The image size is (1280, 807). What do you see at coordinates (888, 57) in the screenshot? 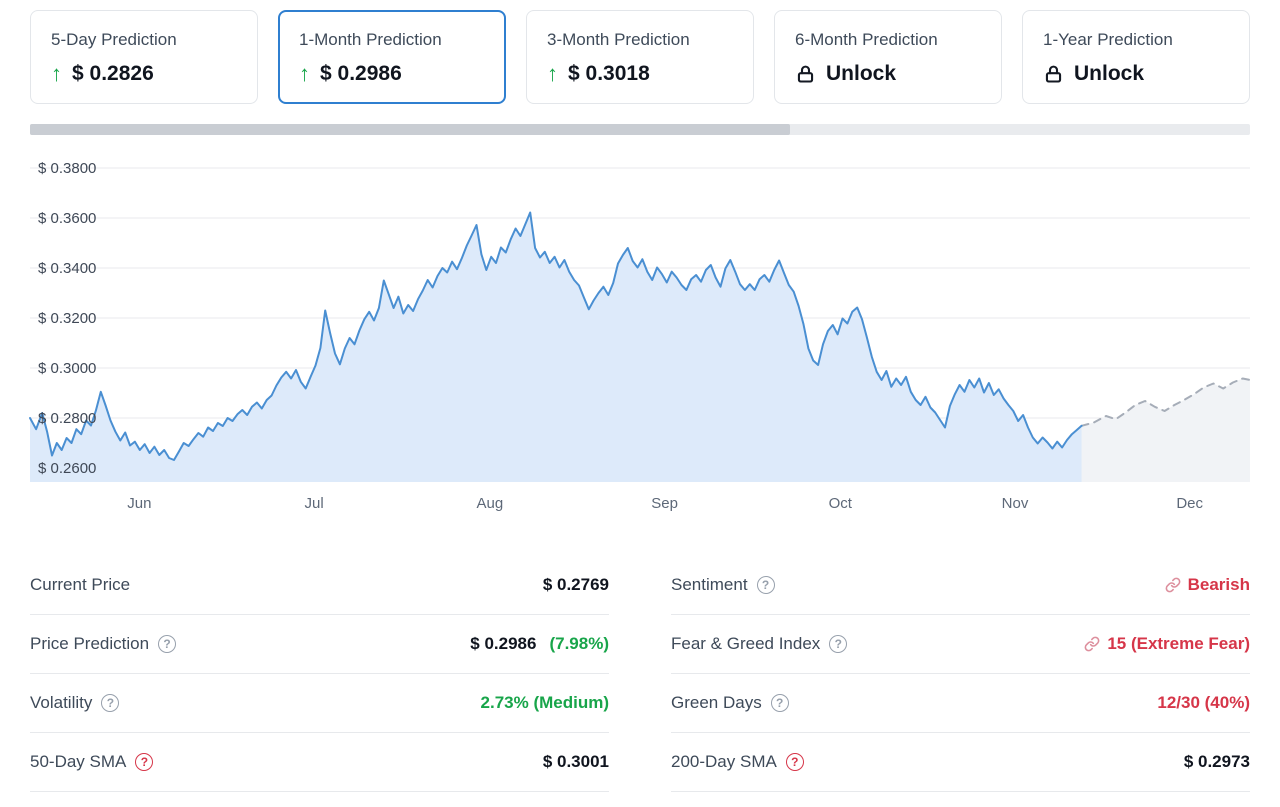
I see `prediction-card-6-month-locked: 6-Month Prediction Unlock` at bounding box center [888, 57].